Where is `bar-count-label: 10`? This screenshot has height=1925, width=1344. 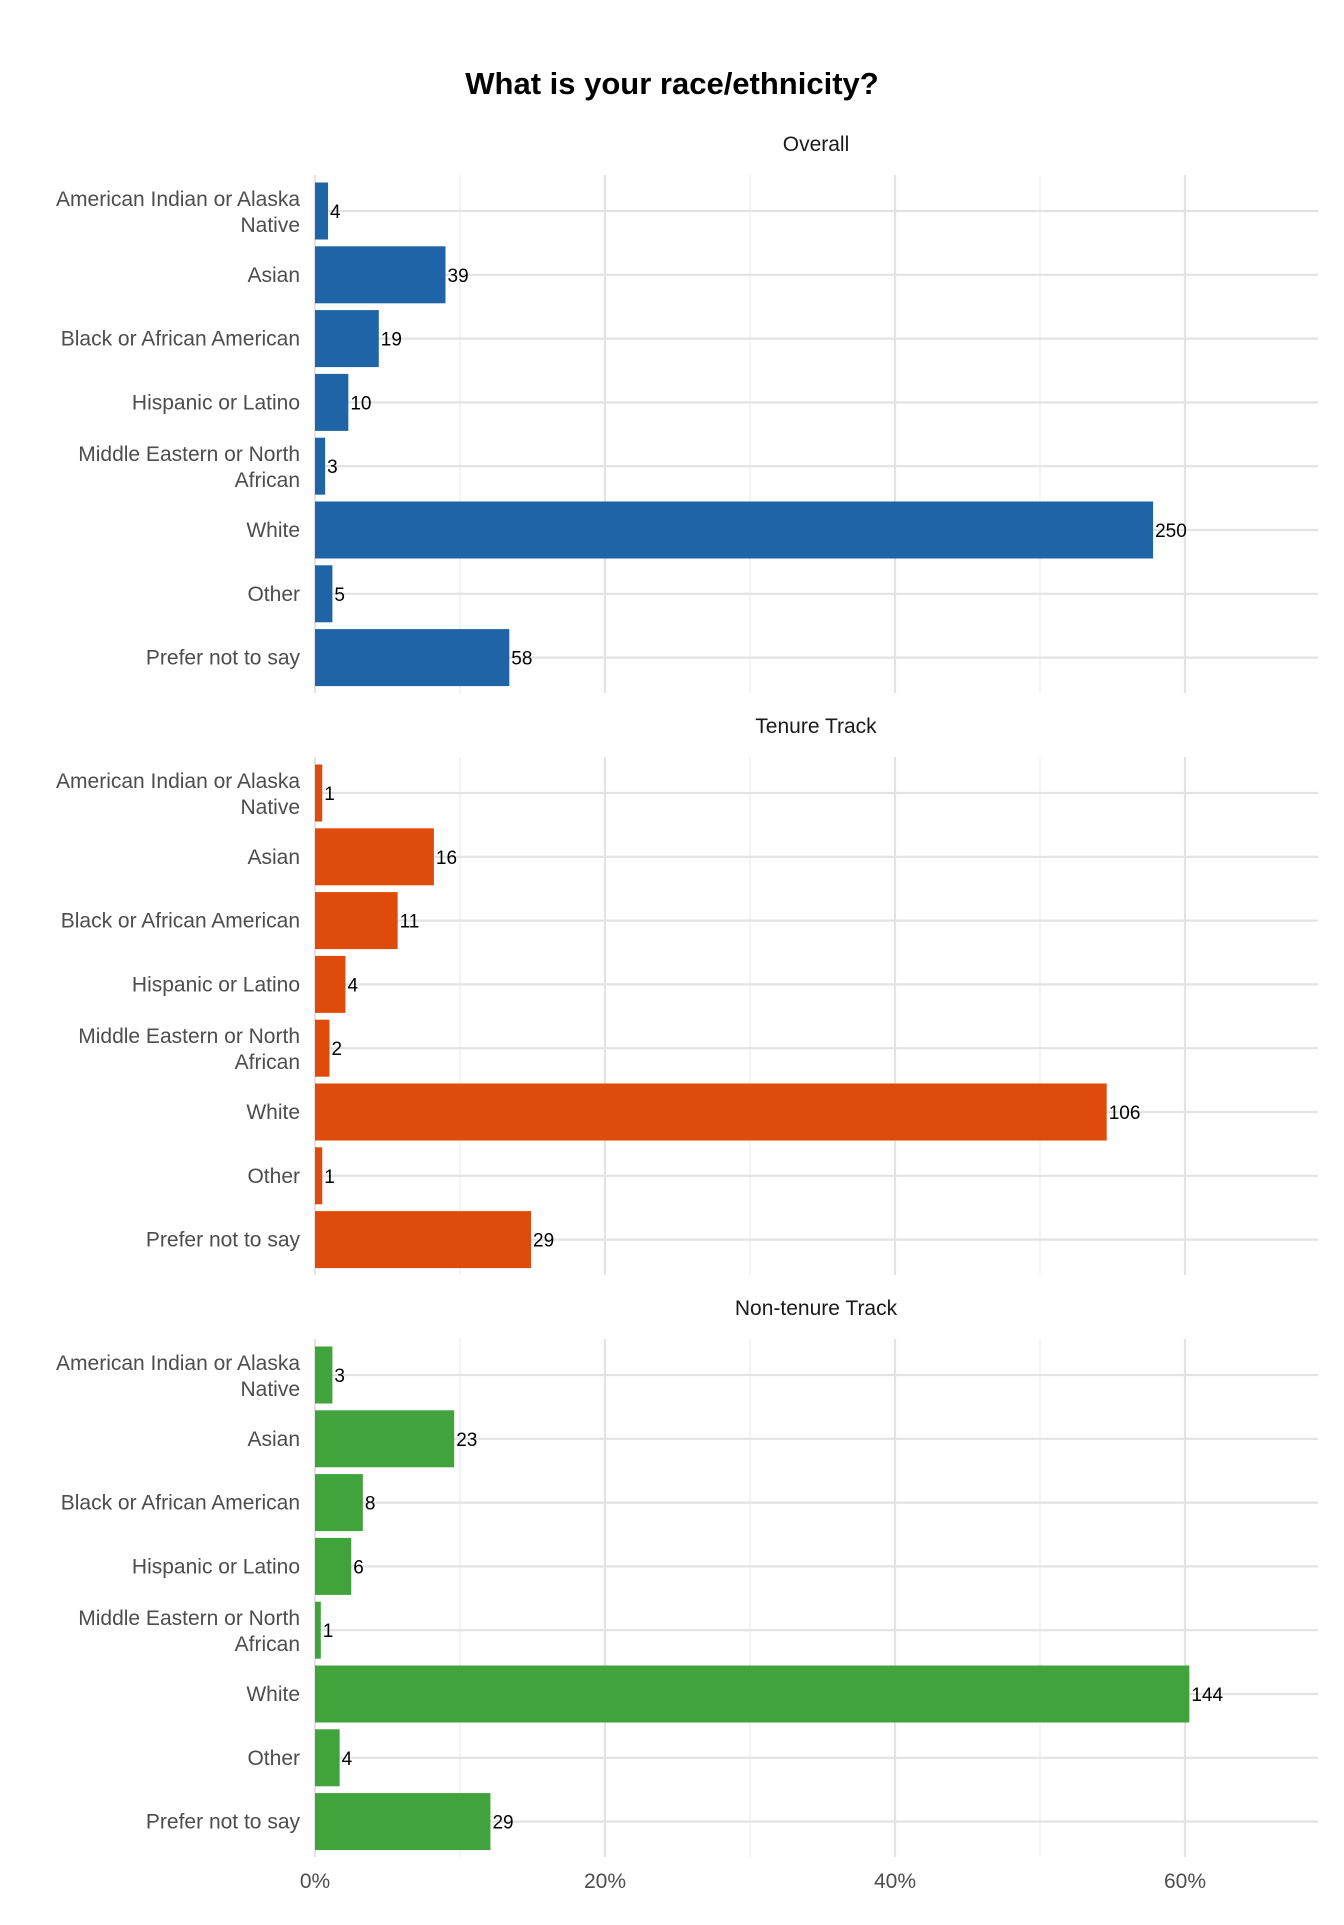 bar-count-label: 10 is located at coordinates (360, 403).